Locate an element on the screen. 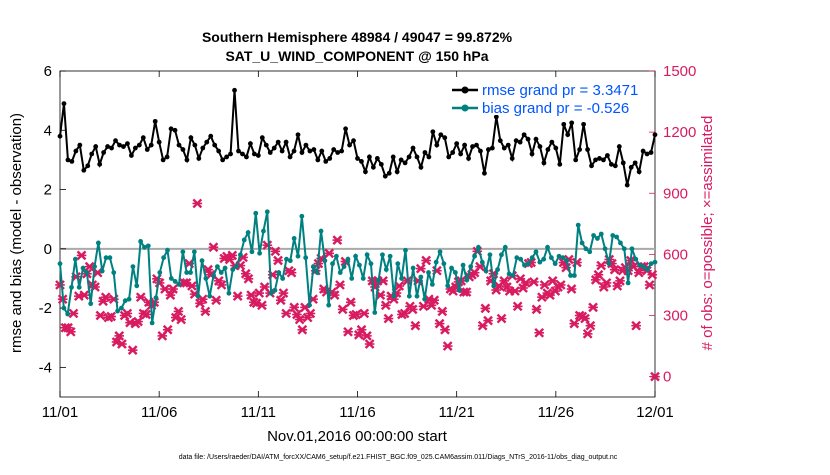  y-right-tick-label: 1200 is located at coordinates (679, 132).